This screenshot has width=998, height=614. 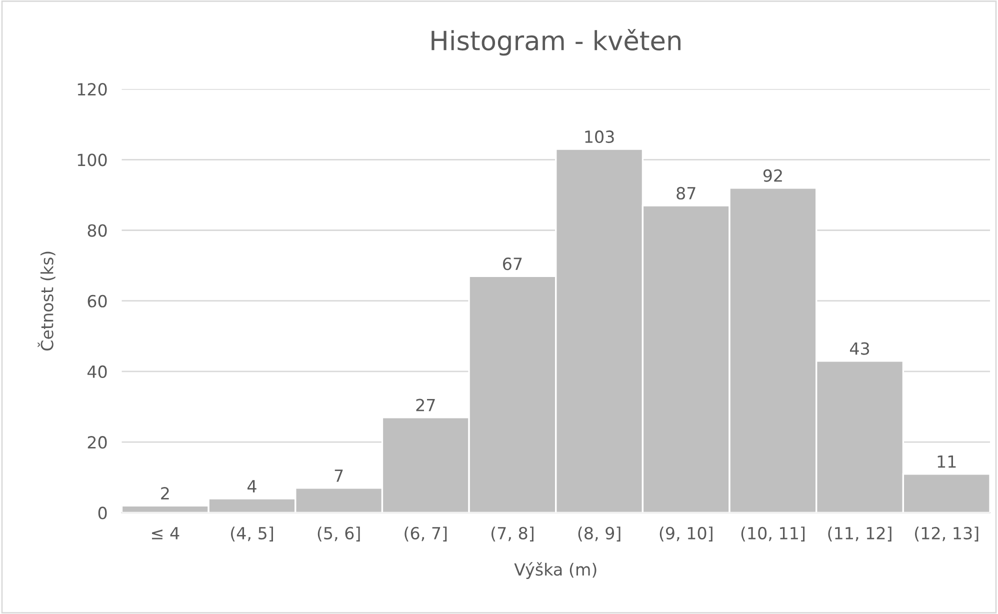 What do you see at coordinates (97, 301) in the screenshot?
I see `y-tick-label: 60` at bounding box center [97, 301].